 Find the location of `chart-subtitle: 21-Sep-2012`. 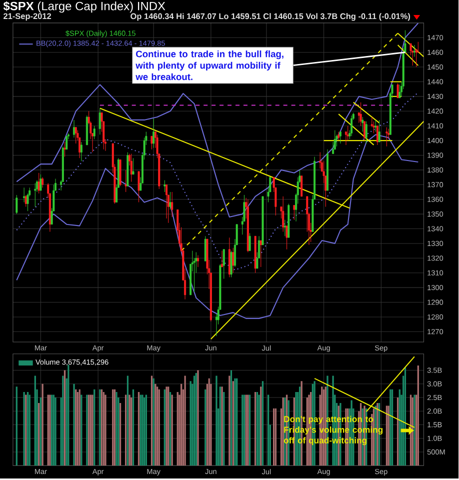

chart-subtitle: 21-Sep-2012 is located at coordinates (28, 17).